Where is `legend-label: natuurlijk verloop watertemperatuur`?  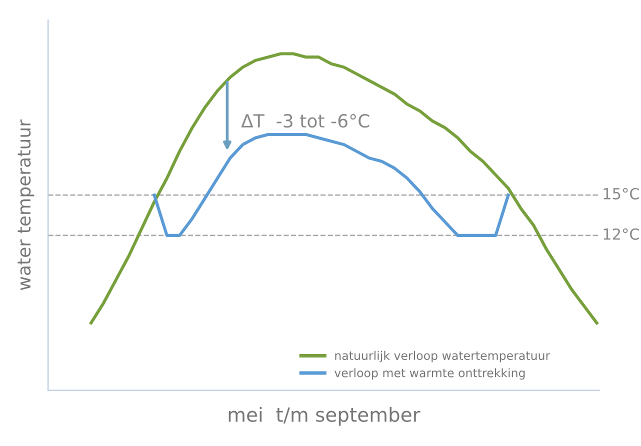
legend-label: natuurlijk verloop watertemperatuur is located at coordinates (442, 356).